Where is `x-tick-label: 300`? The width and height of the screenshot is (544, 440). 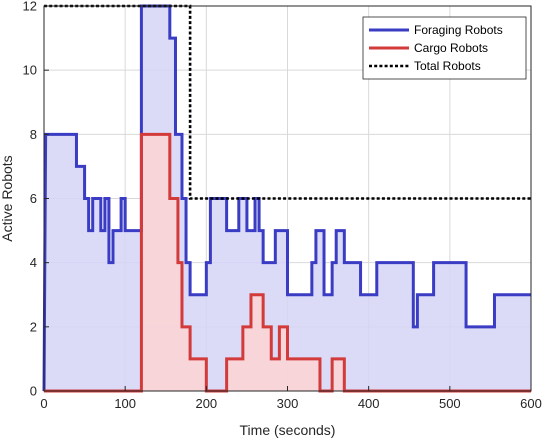
x-tick-label: 300 is located at coordinates (288, 403).